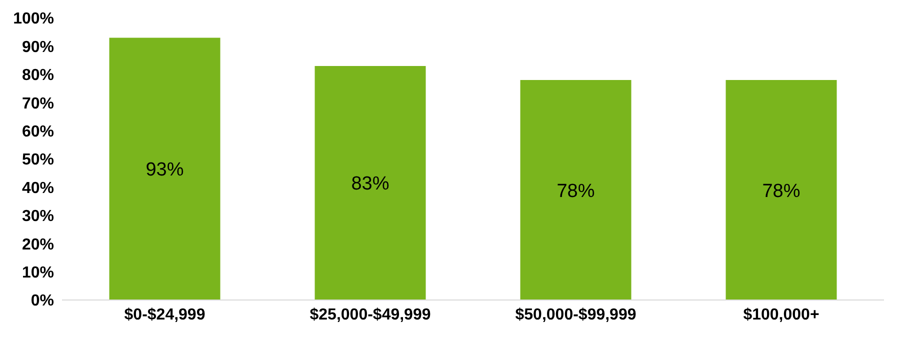  Describe the element at coordinates (38, 160) in the screenshot. I see `y-tick-label: 50%` at that location.